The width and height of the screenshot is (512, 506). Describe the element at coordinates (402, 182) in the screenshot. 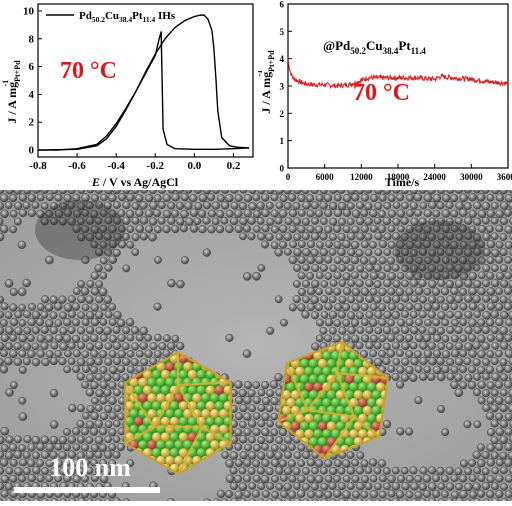

I see `it-xlabel: Time/s` at that location.